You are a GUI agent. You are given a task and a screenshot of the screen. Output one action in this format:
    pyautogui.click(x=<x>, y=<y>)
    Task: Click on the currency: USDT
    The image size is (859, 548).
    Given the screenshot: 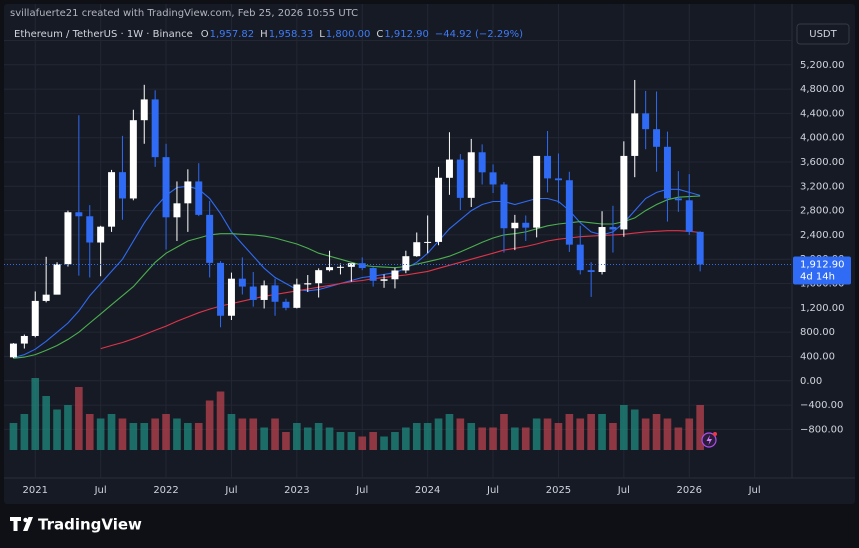 What is the action you would take?
    pyautogui.click(x=823, y=34)
    